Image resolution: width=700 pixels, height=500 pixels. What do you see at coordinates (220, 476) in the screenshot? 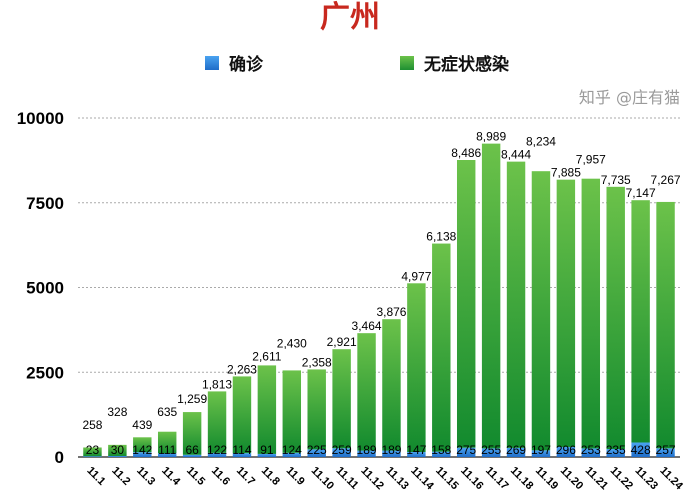
I see `x-tick-label: 11.6` at bounding box center [220, 476].